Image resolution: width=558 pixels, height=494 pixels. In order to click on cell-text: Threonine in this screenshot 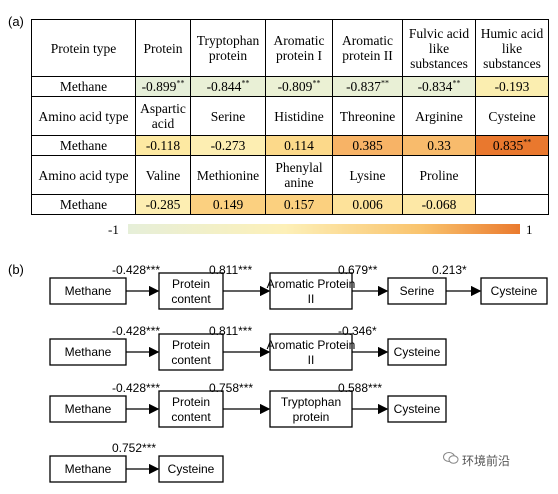, I will do `click(367, 116)`.